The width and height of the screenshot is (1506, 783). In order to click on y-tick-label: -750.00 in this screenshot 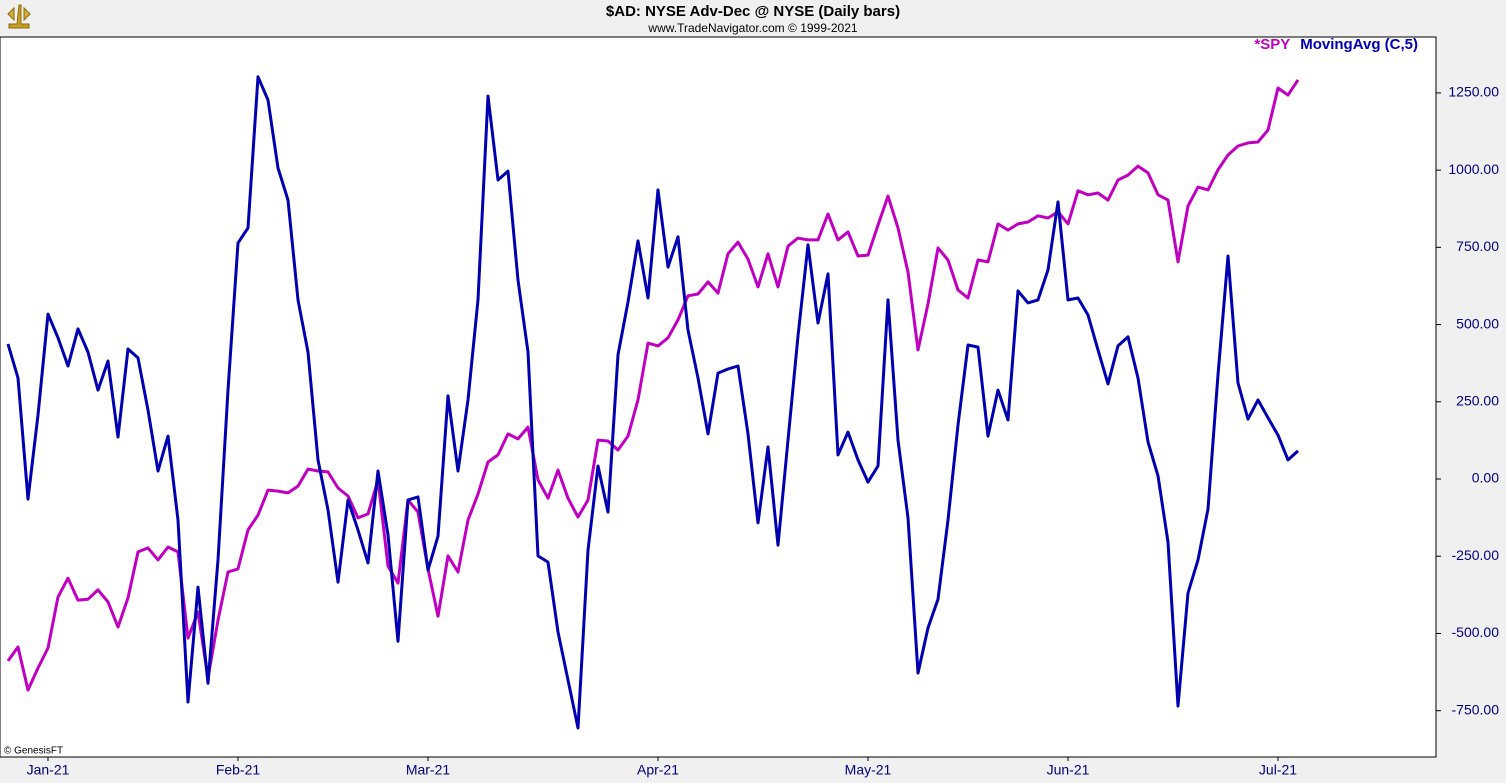, I will do `click(1476, 709)`.